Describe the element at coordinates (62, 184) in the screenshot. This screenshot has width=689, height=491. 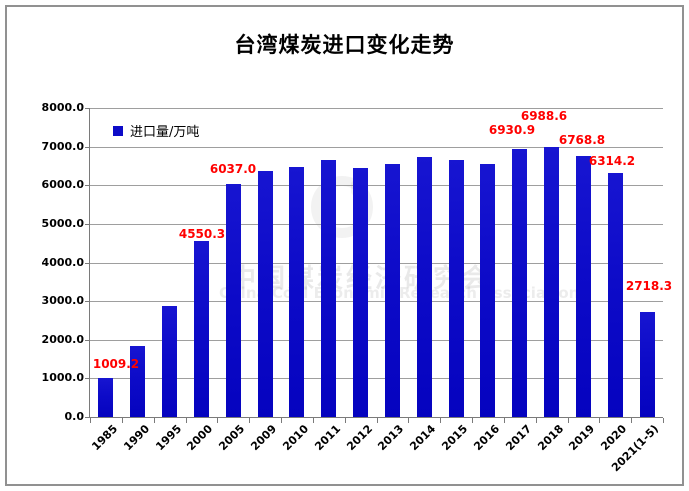
I see `y-axis-tick-label: 6000.0` at that location.